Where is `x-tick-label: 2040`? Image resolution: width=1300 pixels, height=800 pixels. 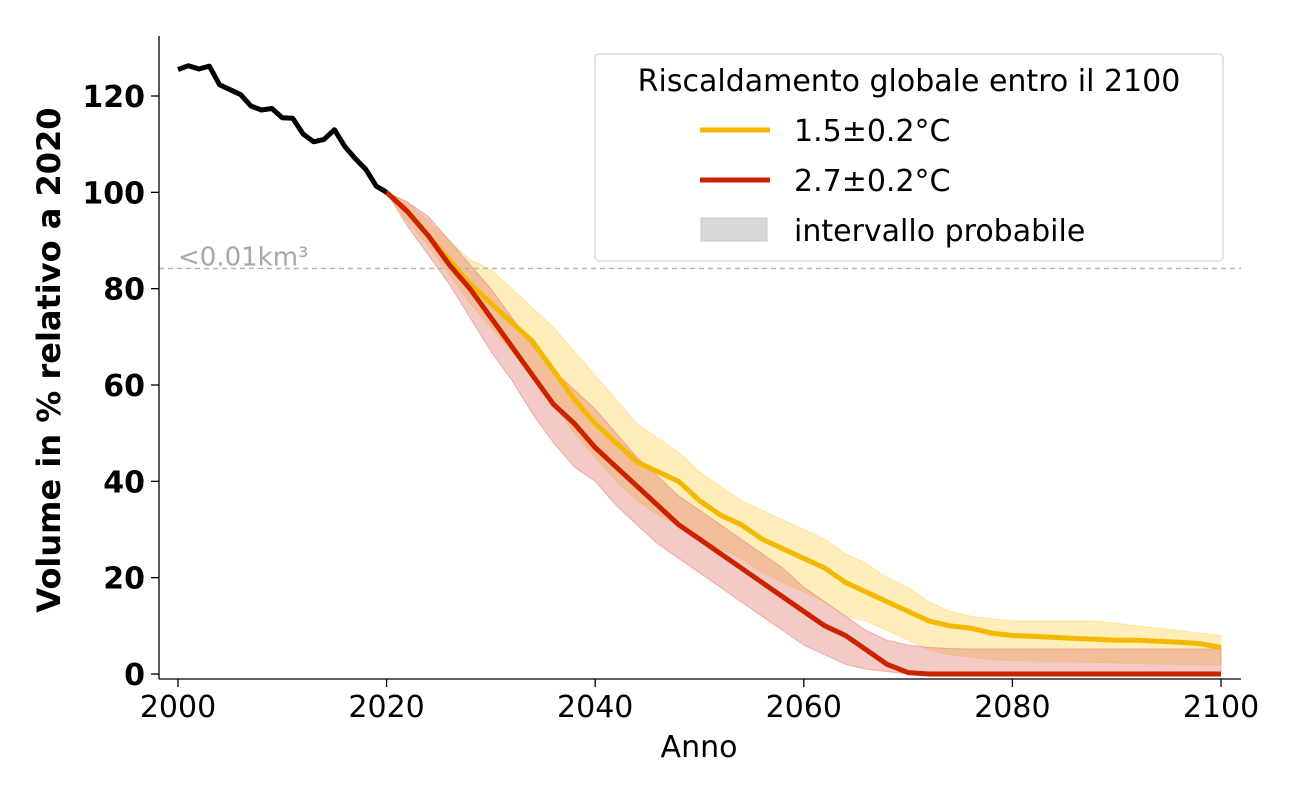 x-tick-label: 2040 is located at coordinates (595, 707).